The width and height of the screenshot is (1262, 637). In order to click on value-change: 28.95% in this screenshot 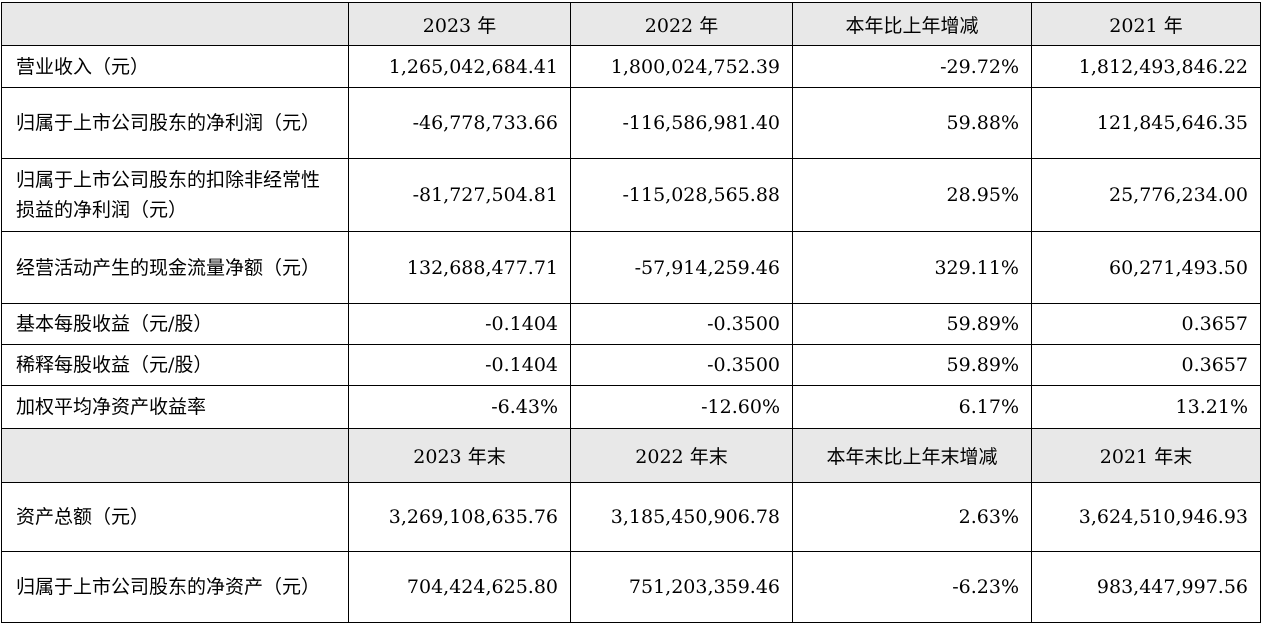, I will do `click(912, 195)`.